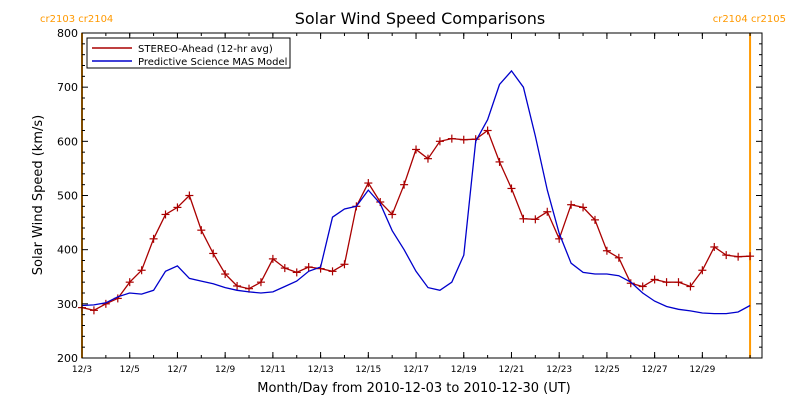  What do you see at coordinates (82, 370) in the screenshot?
I see `x-tick-label-0: 12/3` at bounding box center [82, 370].